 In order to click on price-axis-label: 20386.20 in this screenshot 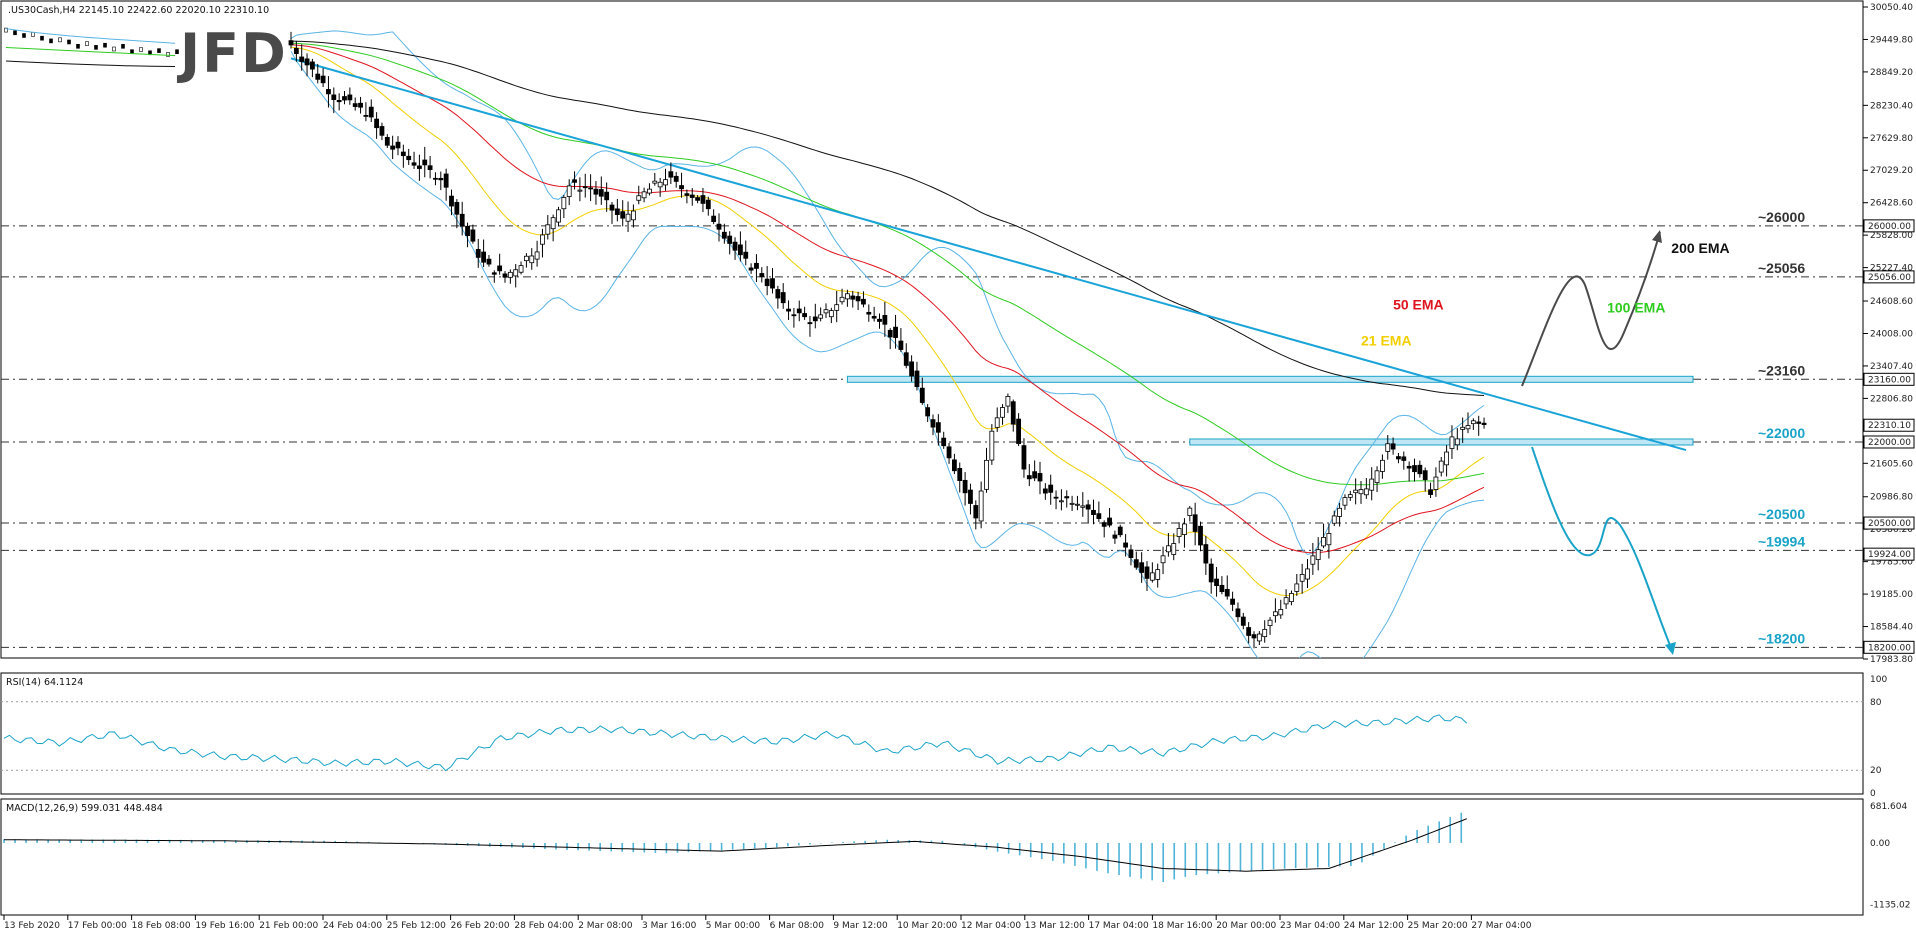, I will do `click(1891, 530)`.